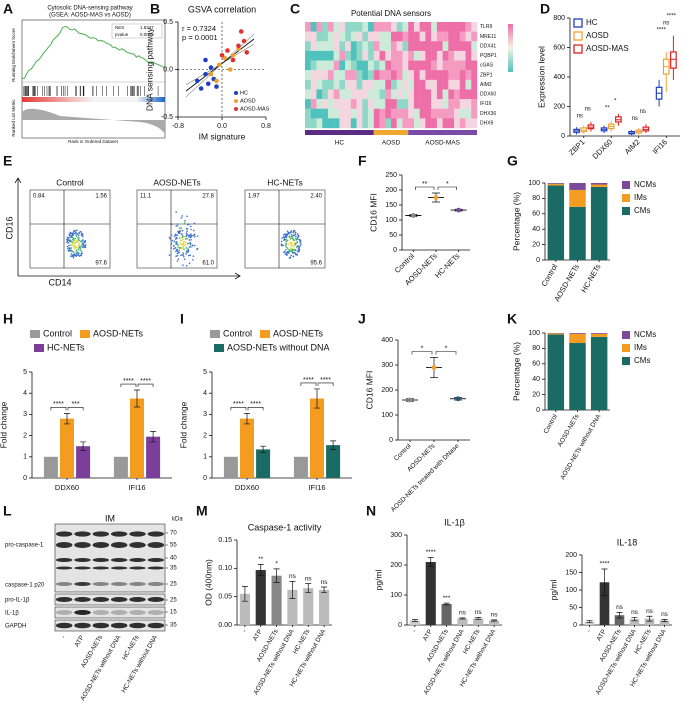 The height and width of the screenshot is (703, 685). I want to click on sig-label: **, so click(607, 108).